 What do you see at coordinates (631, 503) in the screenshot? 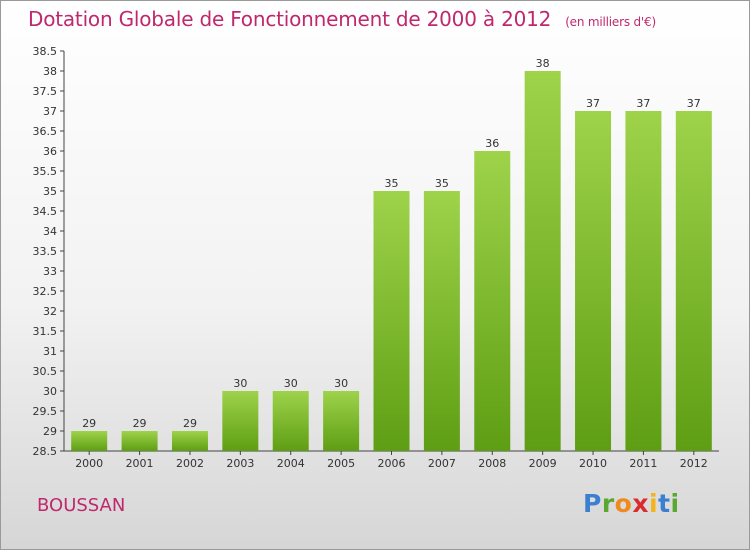
I see `proxiti-logo: Proxiti` at bounding box center [631, 503].